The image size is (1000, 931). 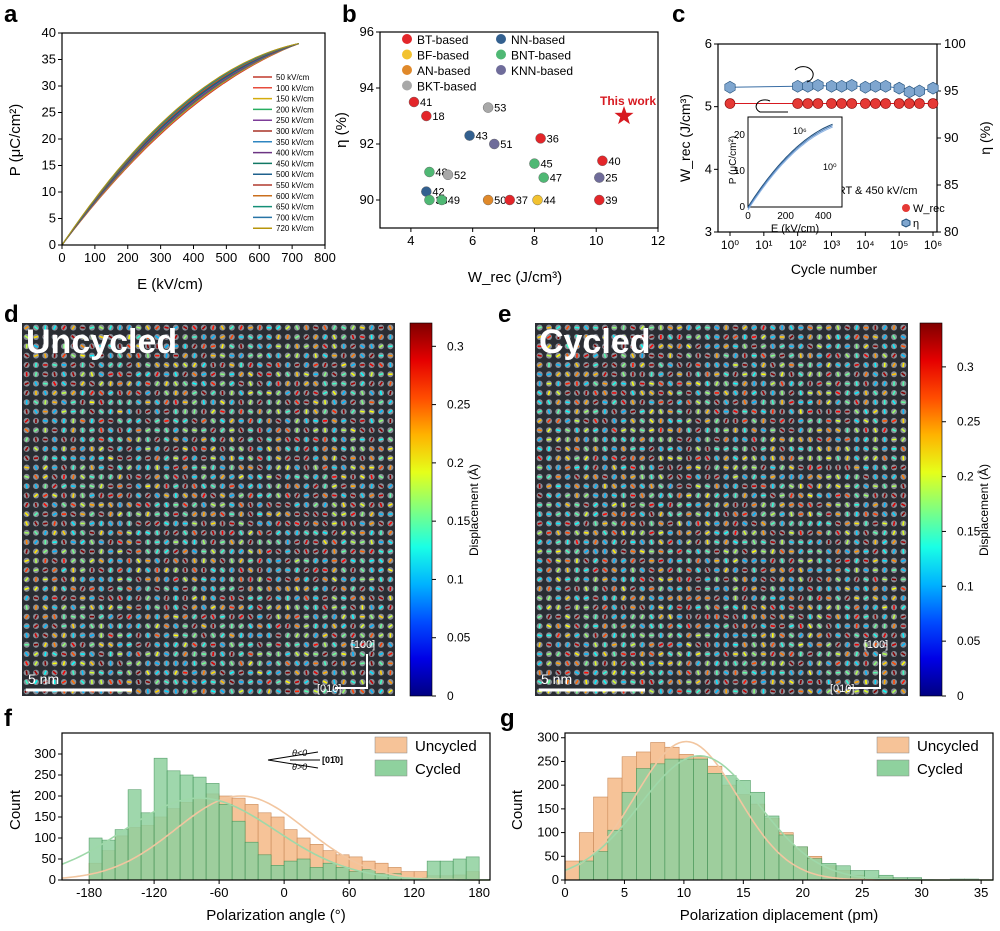 What do you see at coordinates (522, 201) in the screenshot?
I see `point-label: 37` at bounding box center [522, 201].